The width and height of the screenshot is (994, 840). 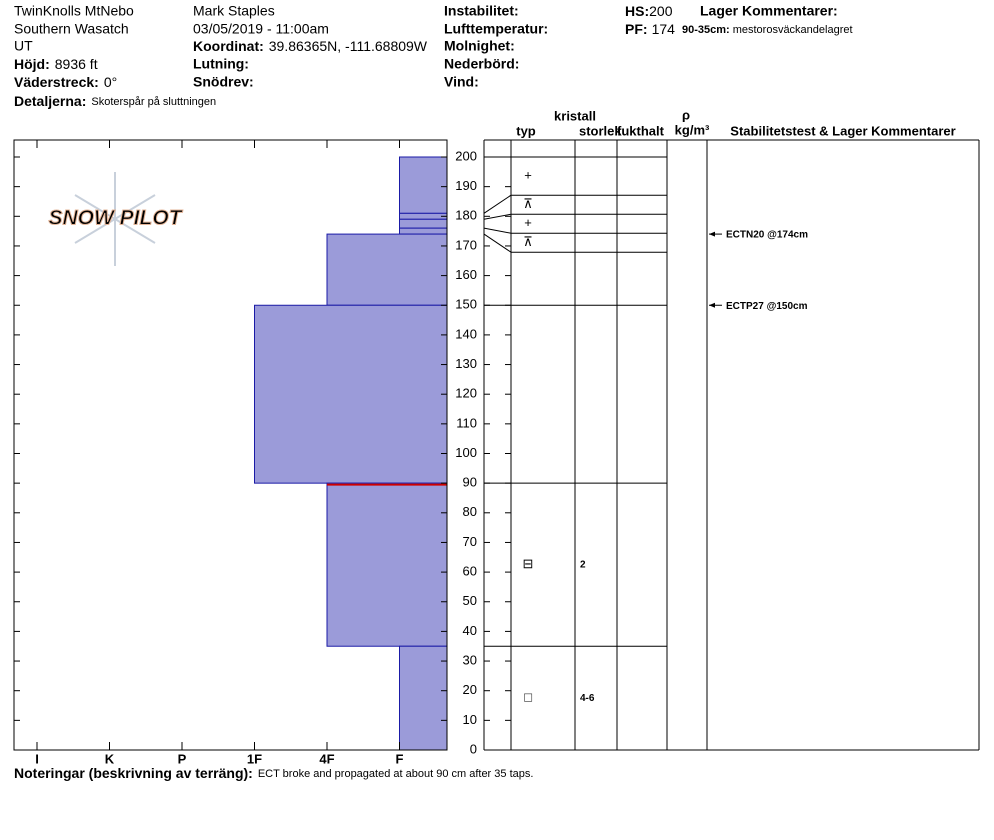 I want to click on layer-comments-title: Lager Kommentarer:, so click(x=769, y=11).